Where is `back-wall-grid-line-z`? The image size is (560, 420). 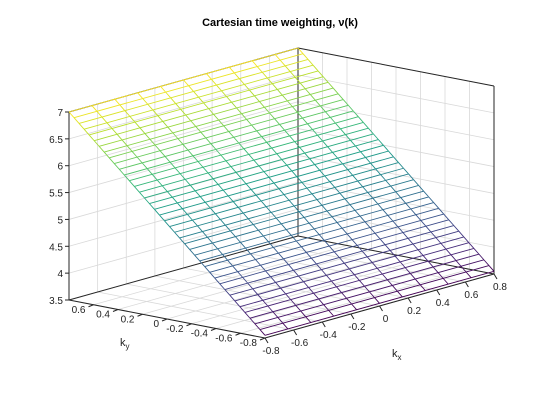 back-wall-grid-line-z is located at coordinates (183, 187).